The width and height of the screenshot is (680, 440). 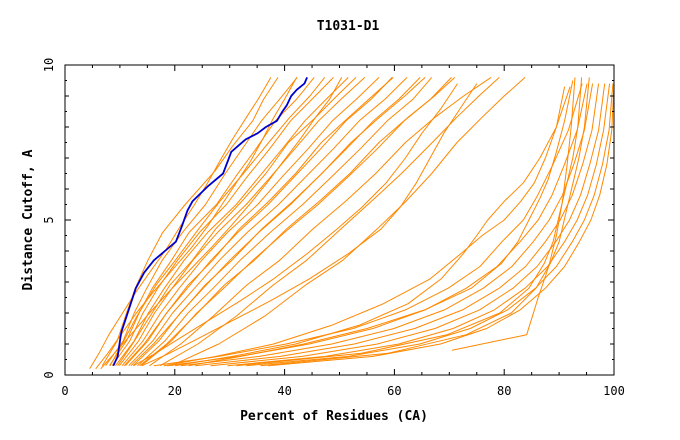 I want to click on x-tick-label: 40, so click(x=284, y=391).